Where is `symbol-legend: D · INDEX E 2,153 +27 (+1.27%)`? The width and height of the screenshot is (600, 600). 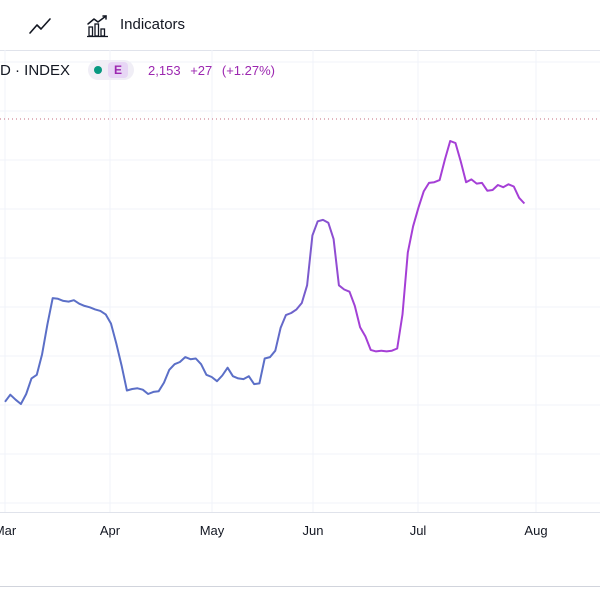
symbol-legend: D · INDEX E 2,153 +27 (+1.27%) is located at coordinates (140, 70).